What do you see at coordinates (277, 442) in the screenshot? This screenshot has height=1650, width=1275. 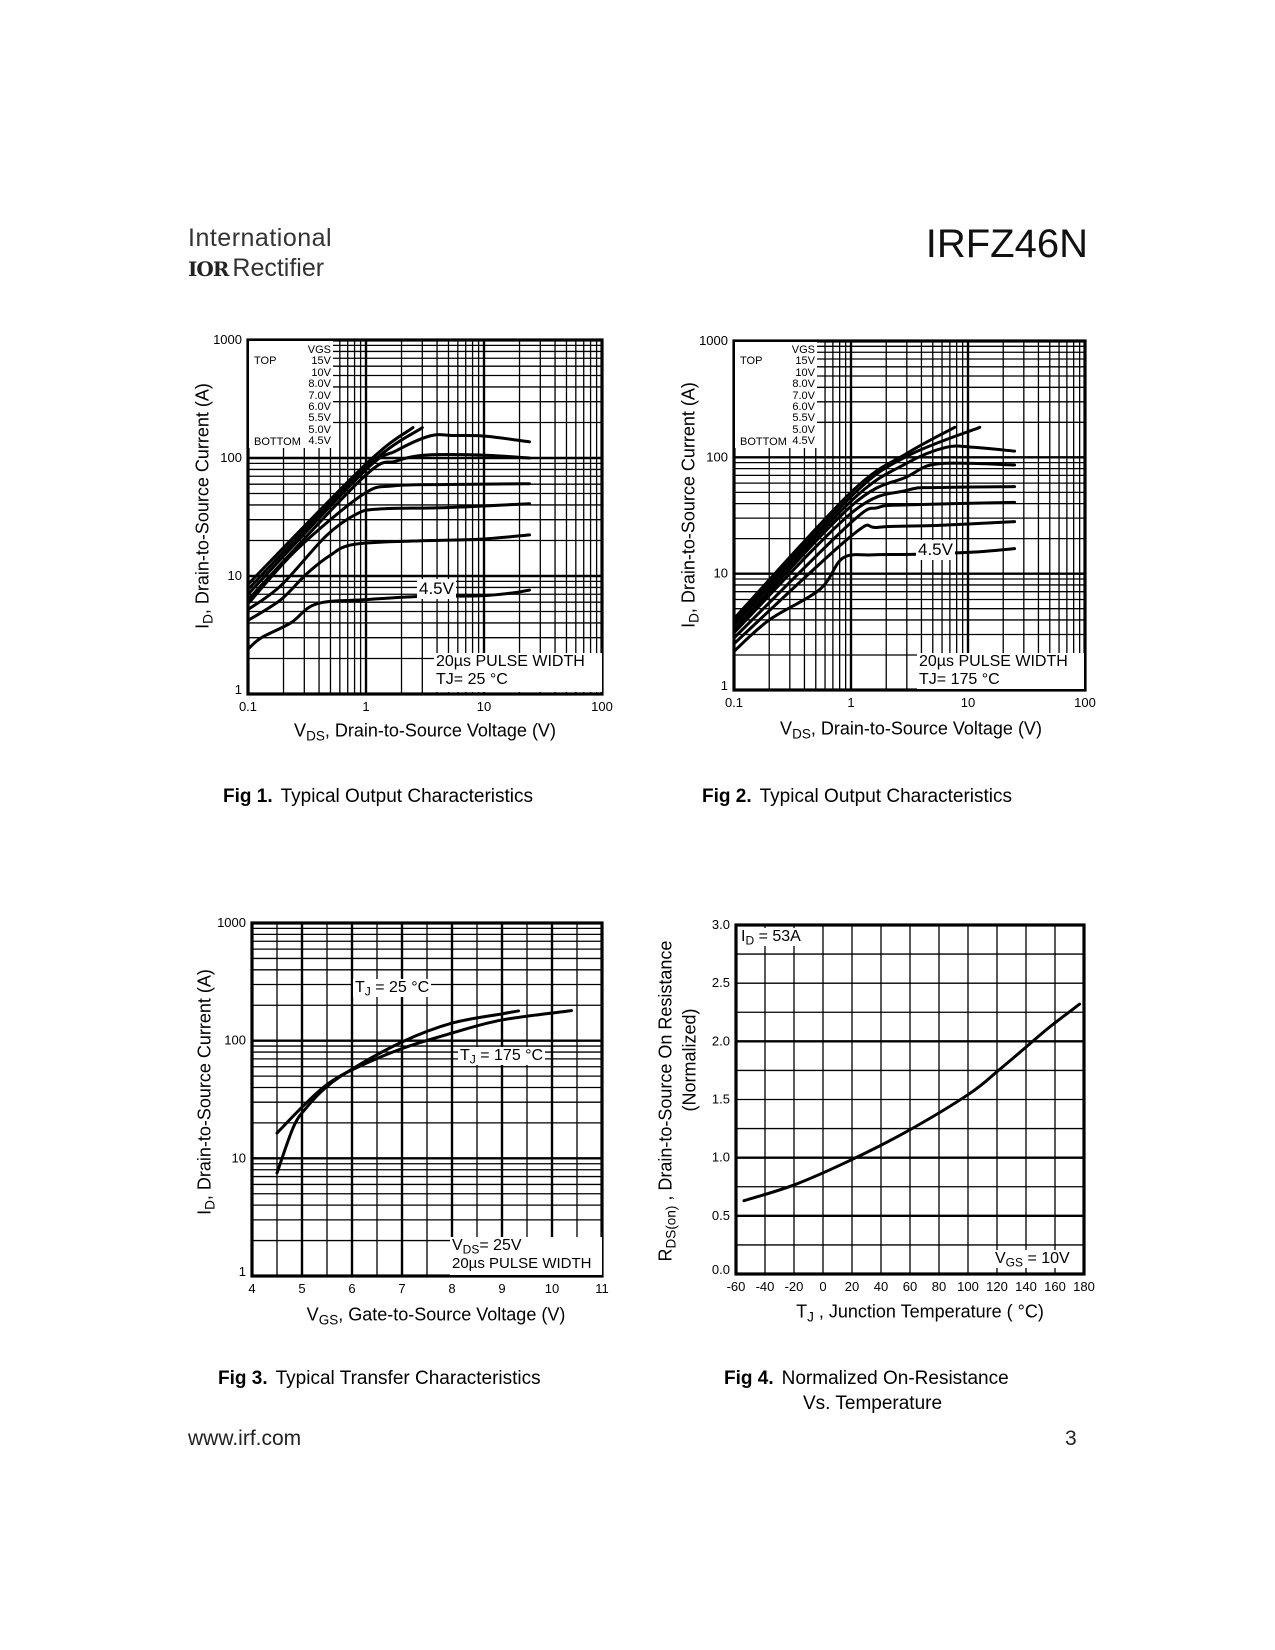 I see `fig1-legend-bottom: BOTTOM` at bounding box center [277, 442].